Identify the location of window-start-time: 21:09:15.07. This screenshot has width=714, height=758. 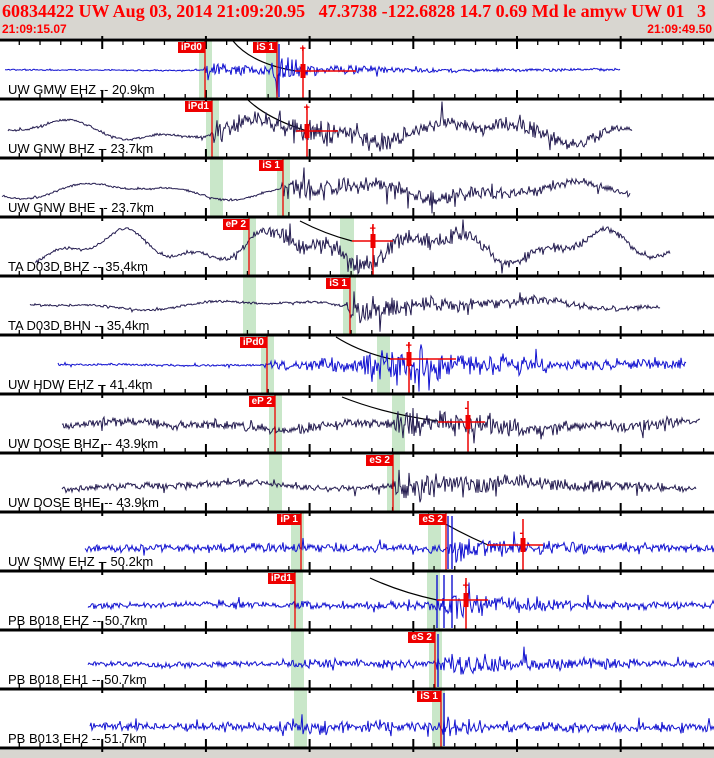
(34, 29).